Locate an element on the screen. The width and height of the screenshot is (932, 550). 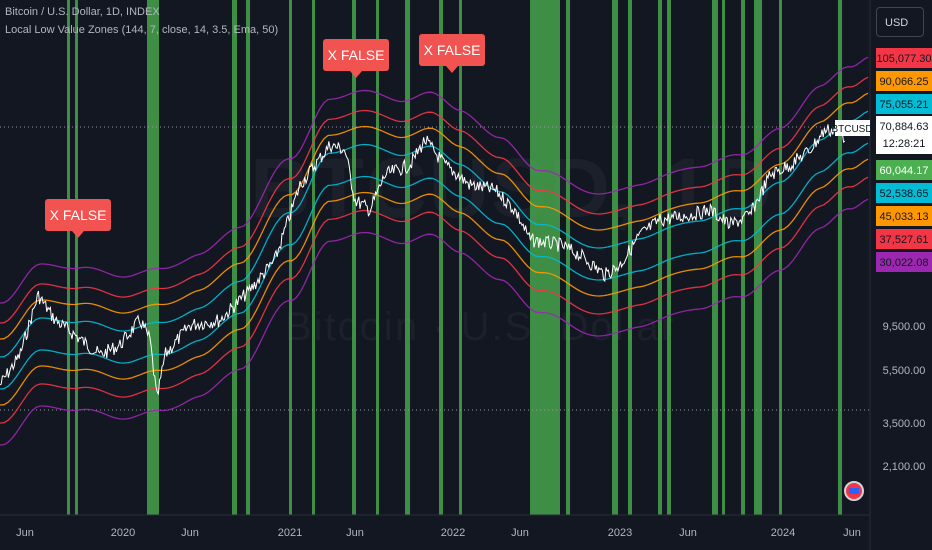
last-price-tag is located at coordinates (904, 135).